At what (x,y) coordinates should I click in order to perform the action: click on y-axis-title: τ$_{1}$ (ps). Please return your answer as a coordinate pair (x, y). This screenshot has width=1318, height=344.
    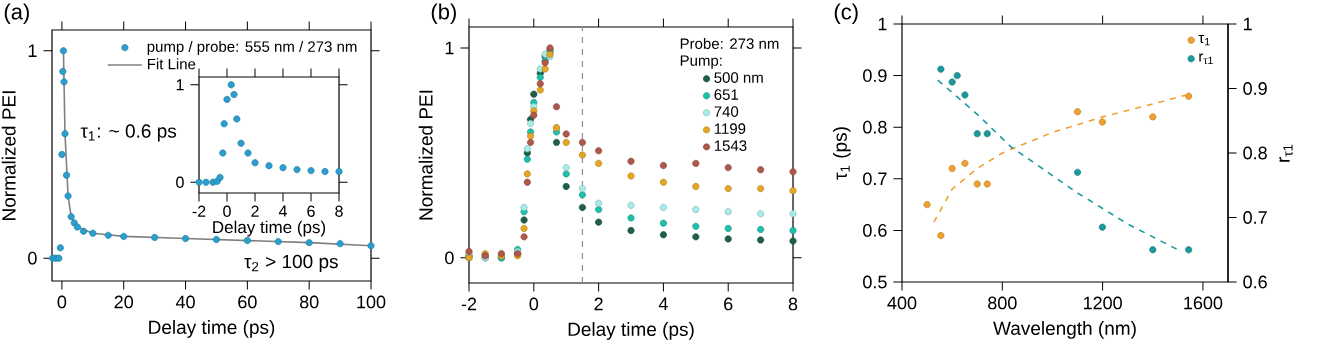
    Looking at the image, I should click on (841, 153).